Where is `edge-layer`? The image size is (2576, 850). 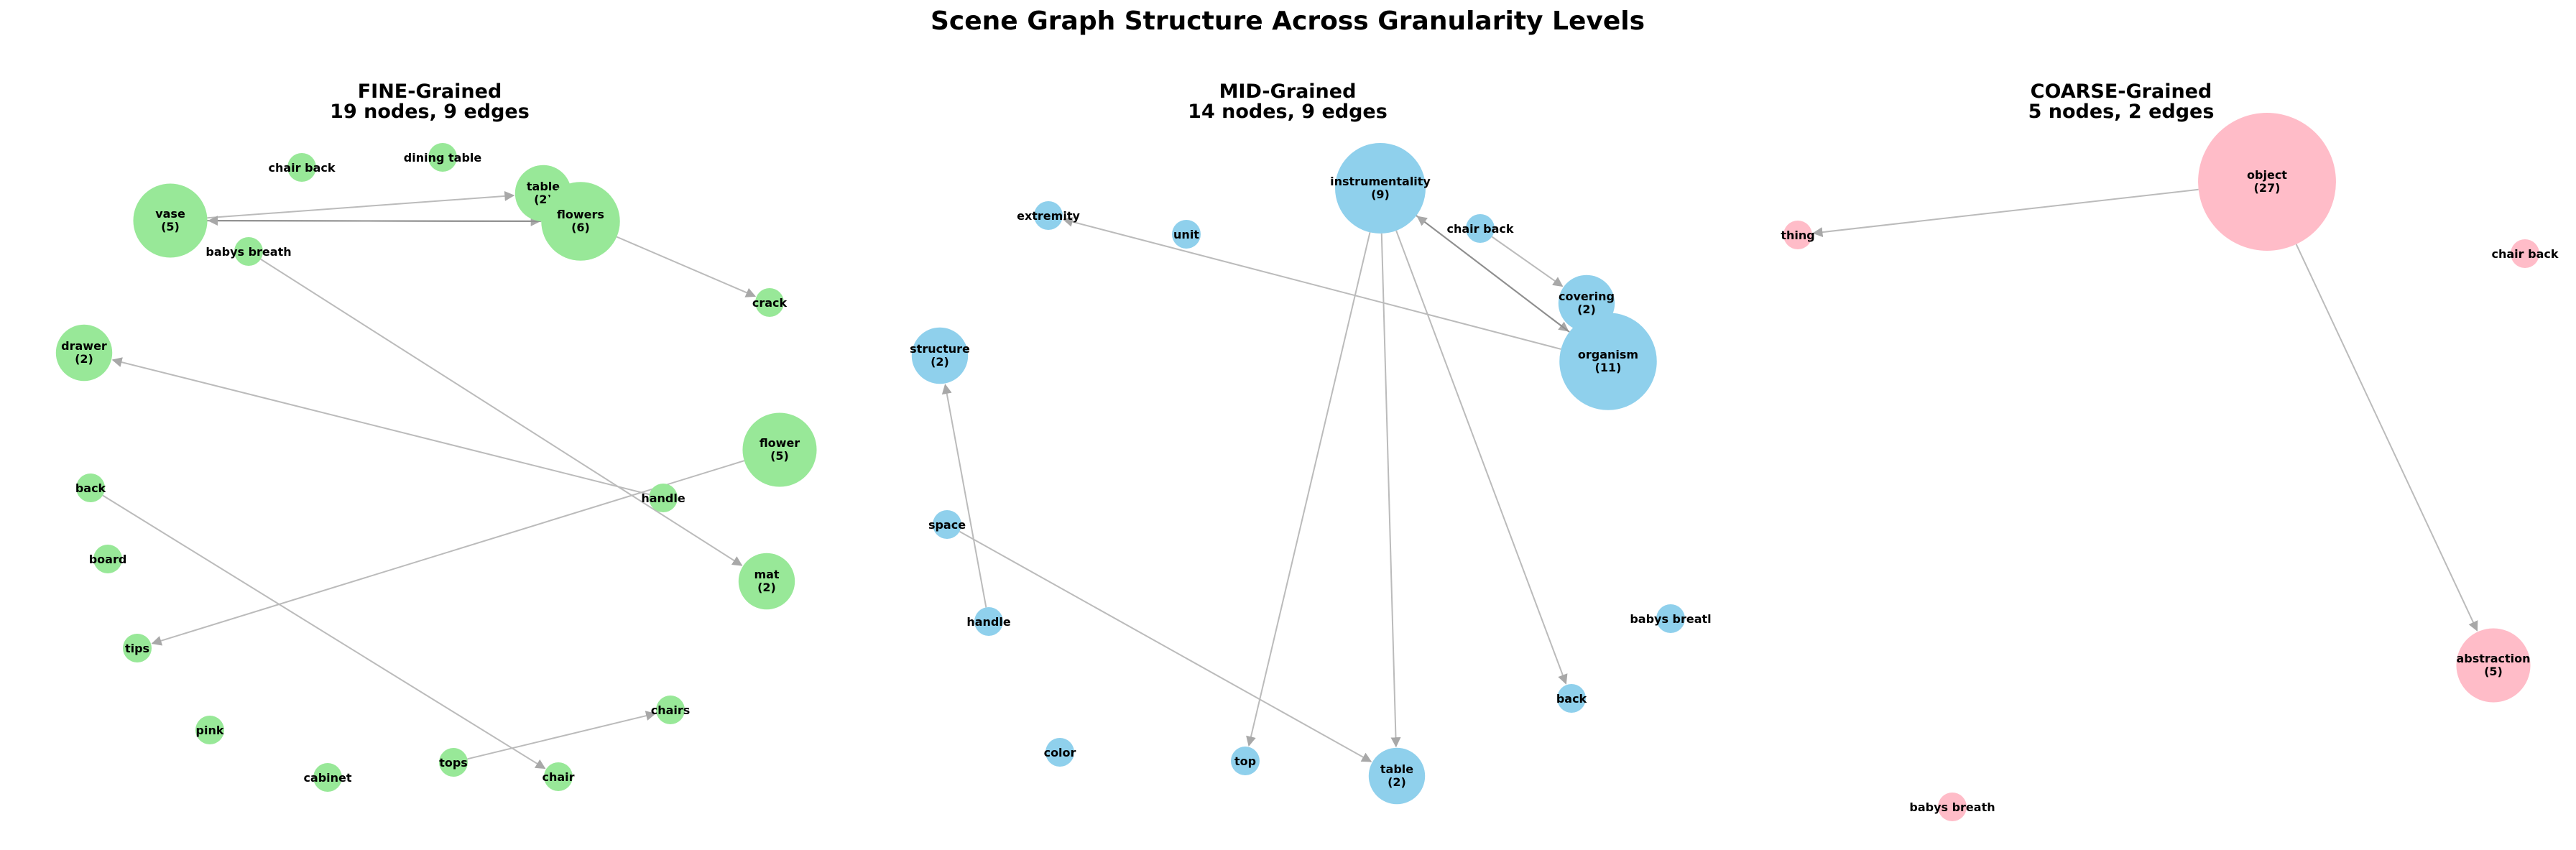 edge-layer is located at coordinates (2145, 410).